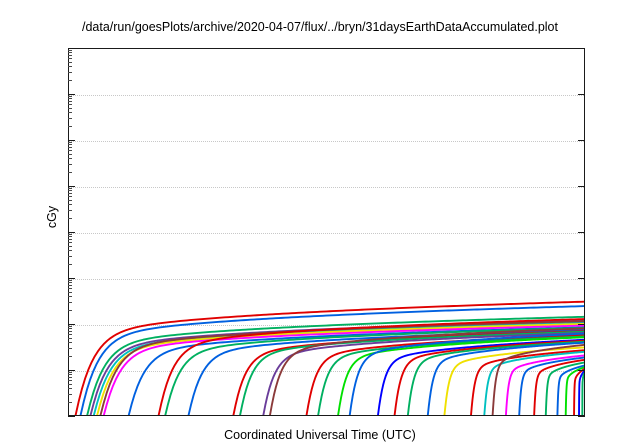 The width and height of the screenshot is (640, 448). What do you see at coordinates (320, 435) in the screenshot?
I see `x-axis-label: Coordinated Universal Time (UTC)` at bounding box center [320, 435].